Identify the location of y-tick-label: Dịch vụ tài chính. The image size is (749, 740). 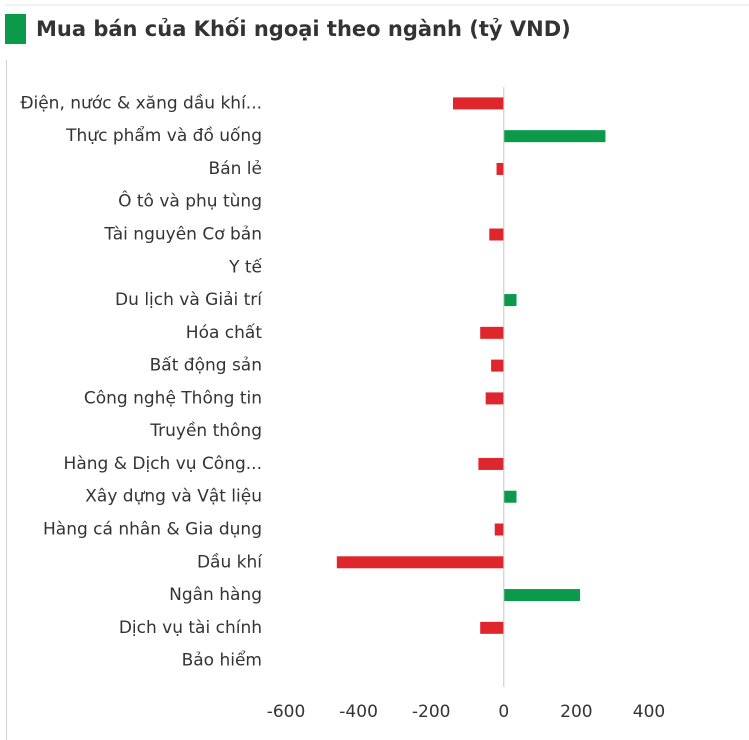
(190, 628).